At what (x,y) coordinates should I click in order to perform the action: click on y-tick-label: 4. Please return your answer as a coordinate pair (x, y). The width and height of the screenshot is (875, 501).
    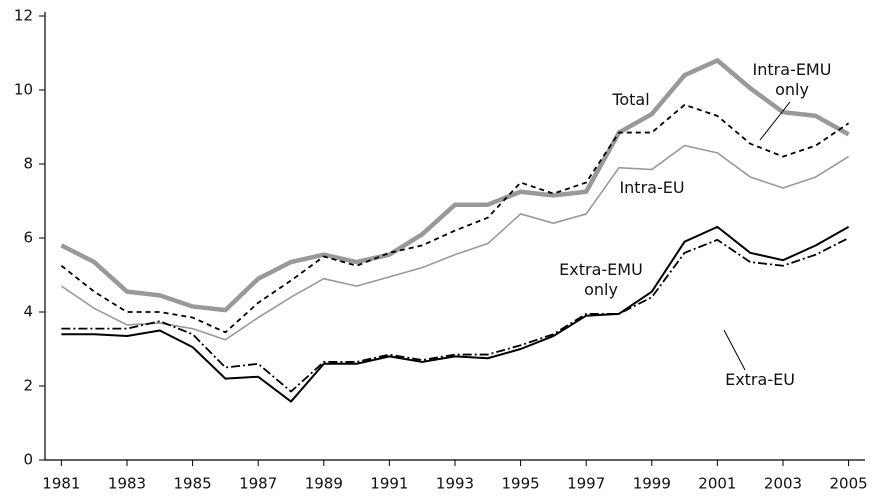
    Looking at the image, I should click on (28, 312).